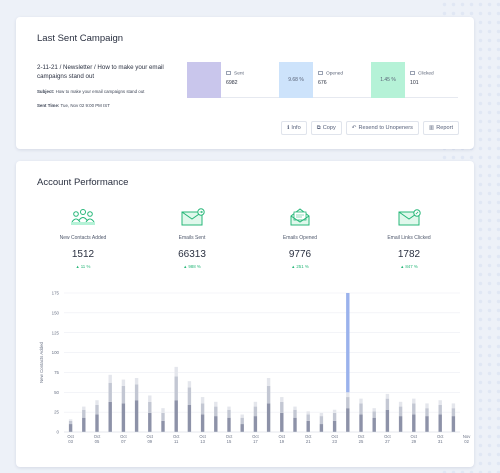 Image resolution: width=500 pixels, height=473 pixels. I want to click on kpi-email-links-clicked-label: Email Links Clicked, so click(409, 238).